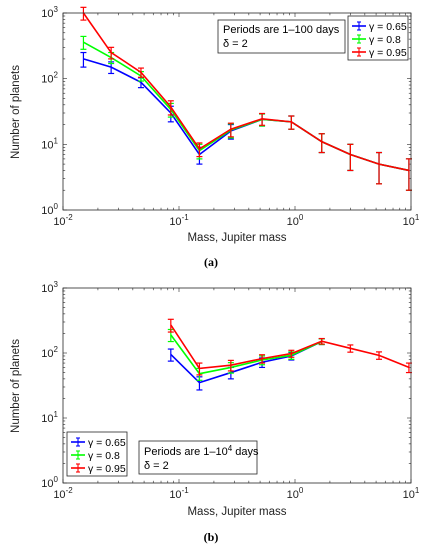  I want to click on x-tick-labels-a: 10⁻² 10⁻¹ 10⁰ 10¹, so click(236, 220).